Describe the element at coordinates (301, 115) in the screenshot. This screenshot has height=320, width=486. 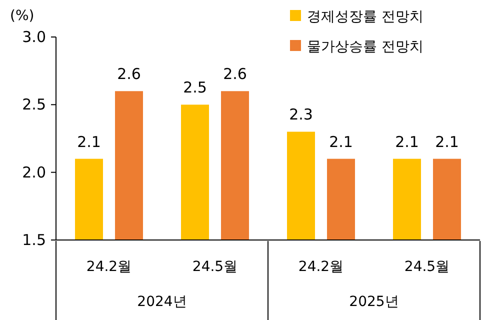
I see `data-label: 2.3` at that location.